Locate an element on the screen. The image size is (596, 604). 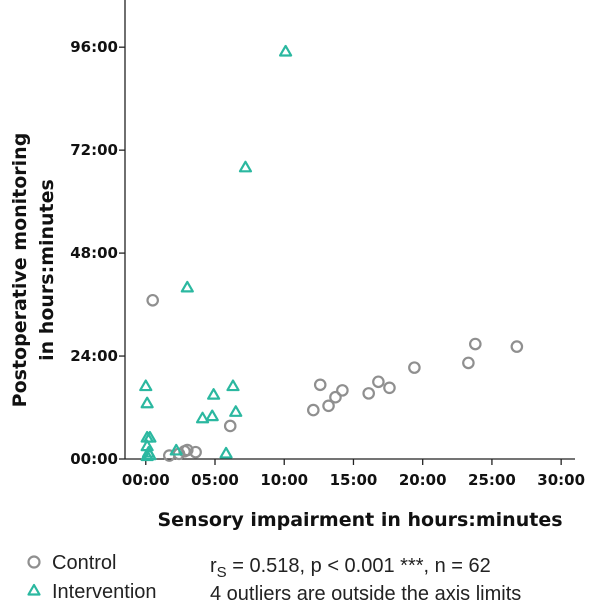
stats-line-2: 4 outliers are outside the axis limits is located at coordinates (365, 593).